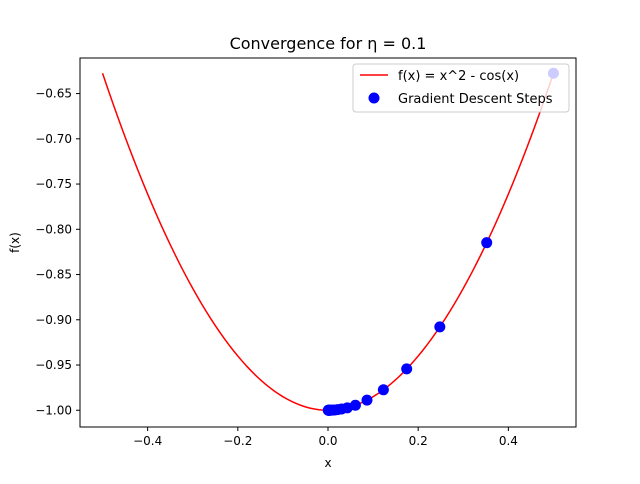 Image resolution: width=640 pixels, height=484 pixels. Describe the element at coordinates (327, 463) in the screenshot. I see `x-axis-label: x` at that location.